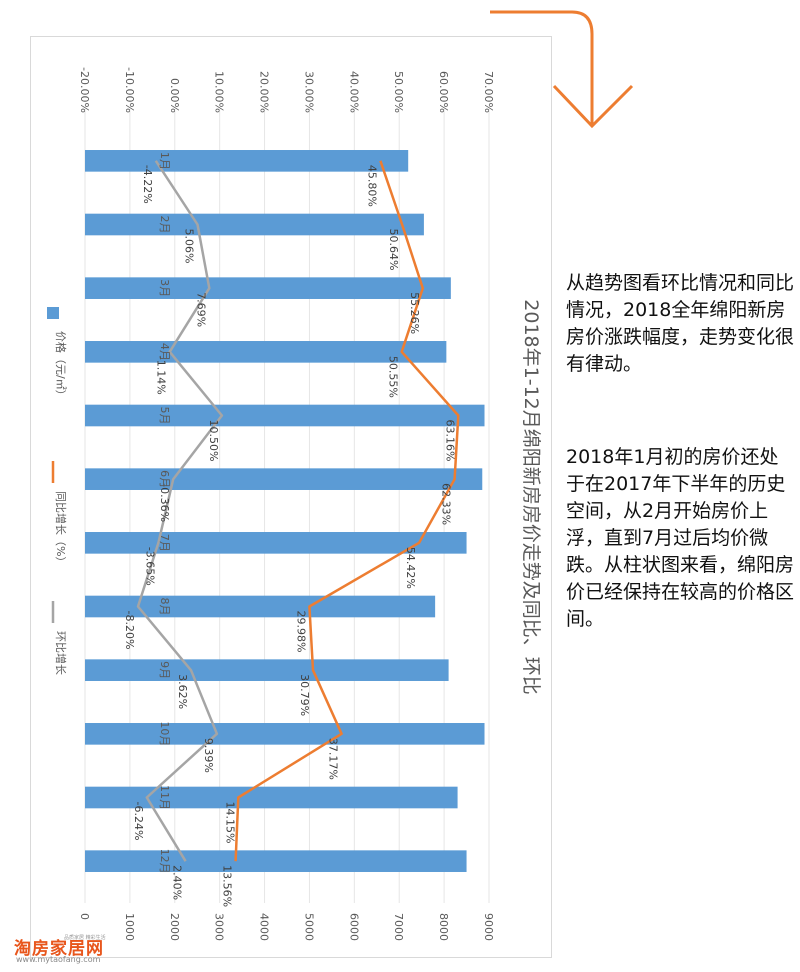  What do you see at coordinates (84, 916) in the screenshot?
I see `price-tick-label: 0` at bounding box center [84, 916].